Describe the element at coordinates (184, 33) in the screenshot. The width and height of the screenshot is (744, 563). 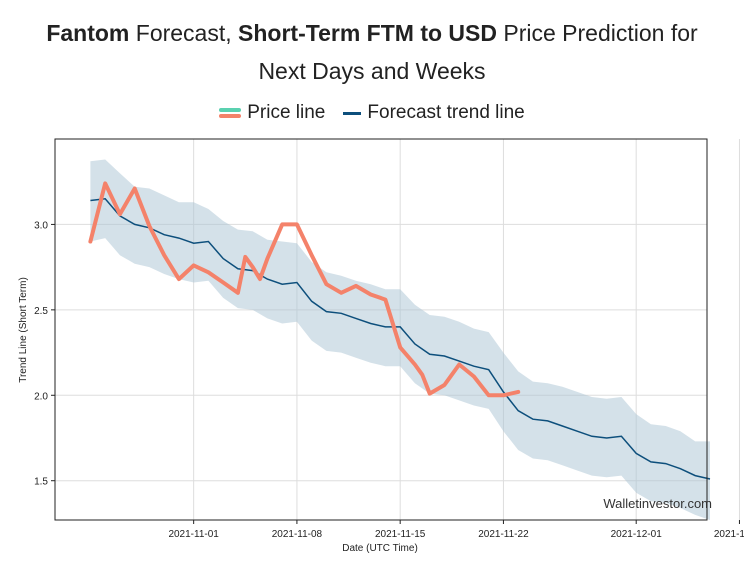
I see `title-part-1: Forecast,` at that location.